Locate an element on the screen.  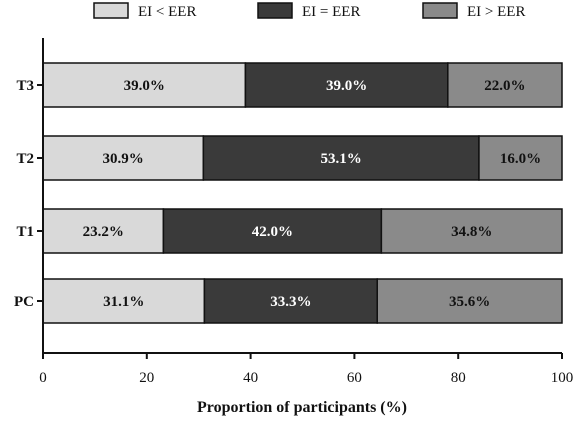
y-category-label-t3: T3 is located at coordinates (25, 86).